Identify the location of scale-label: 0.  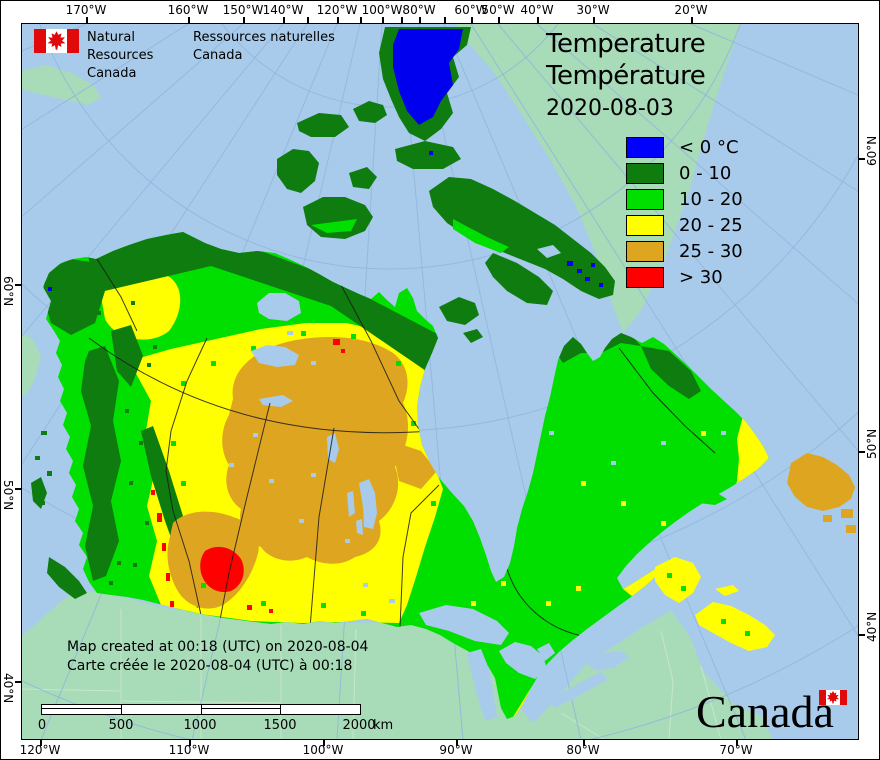
(42, 725).